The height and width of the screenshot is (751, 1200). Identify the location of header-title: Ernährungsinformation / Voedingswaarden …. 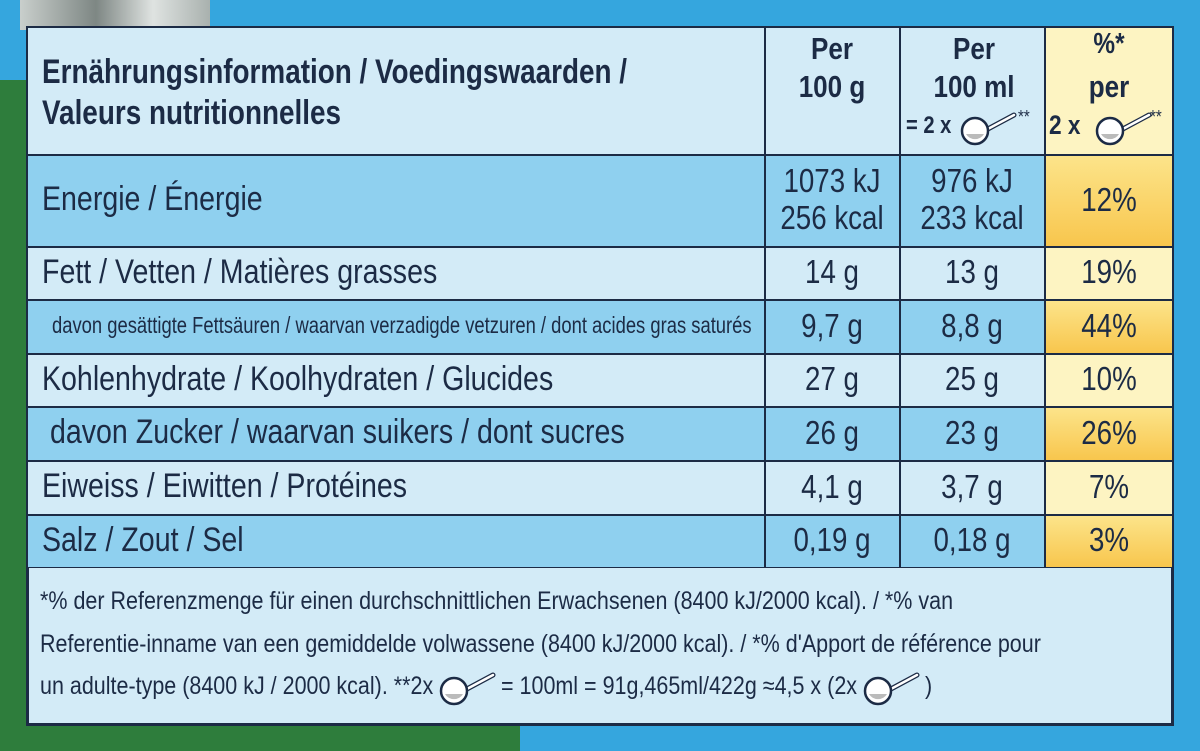
(335, 72).